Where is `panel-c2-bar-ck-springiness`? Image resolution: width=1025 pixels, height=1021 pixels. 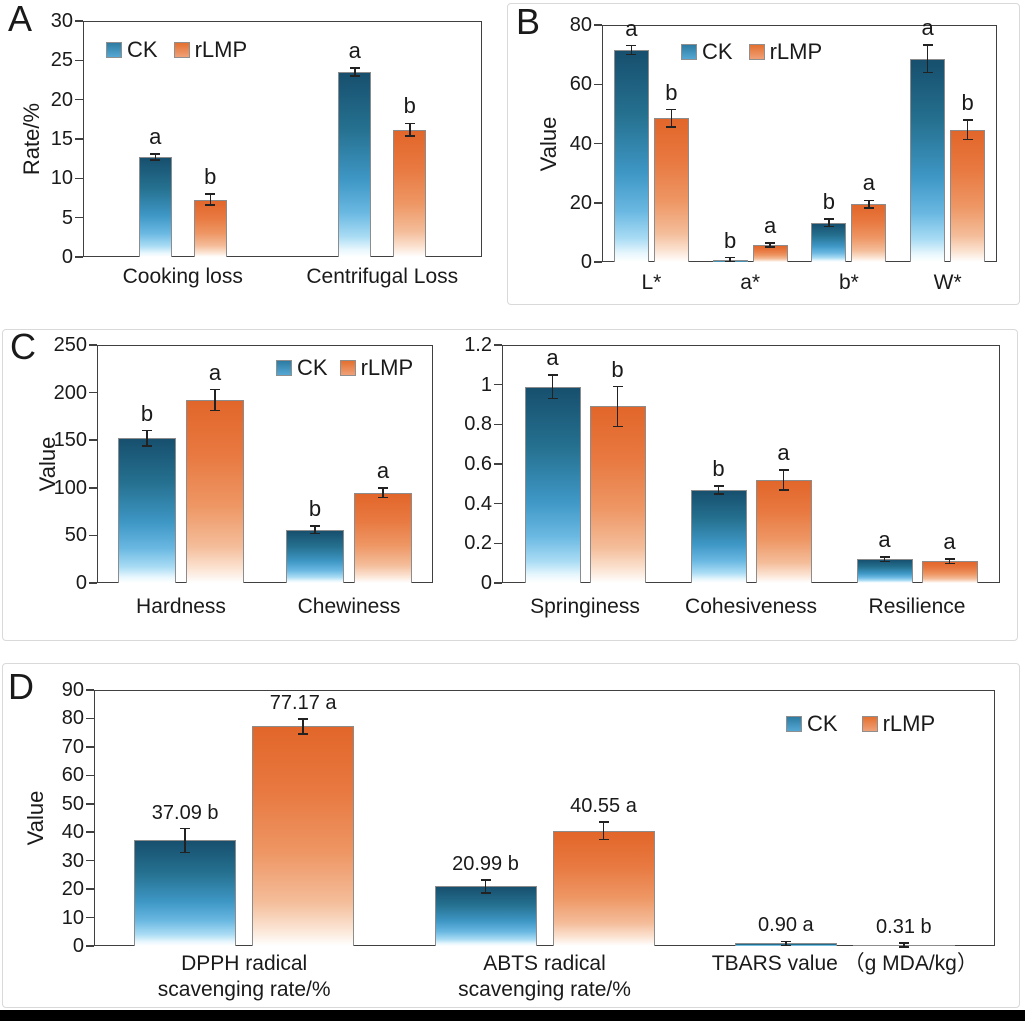 panel-c2-bar-ck-springiness is located at coordinates (552, 484).